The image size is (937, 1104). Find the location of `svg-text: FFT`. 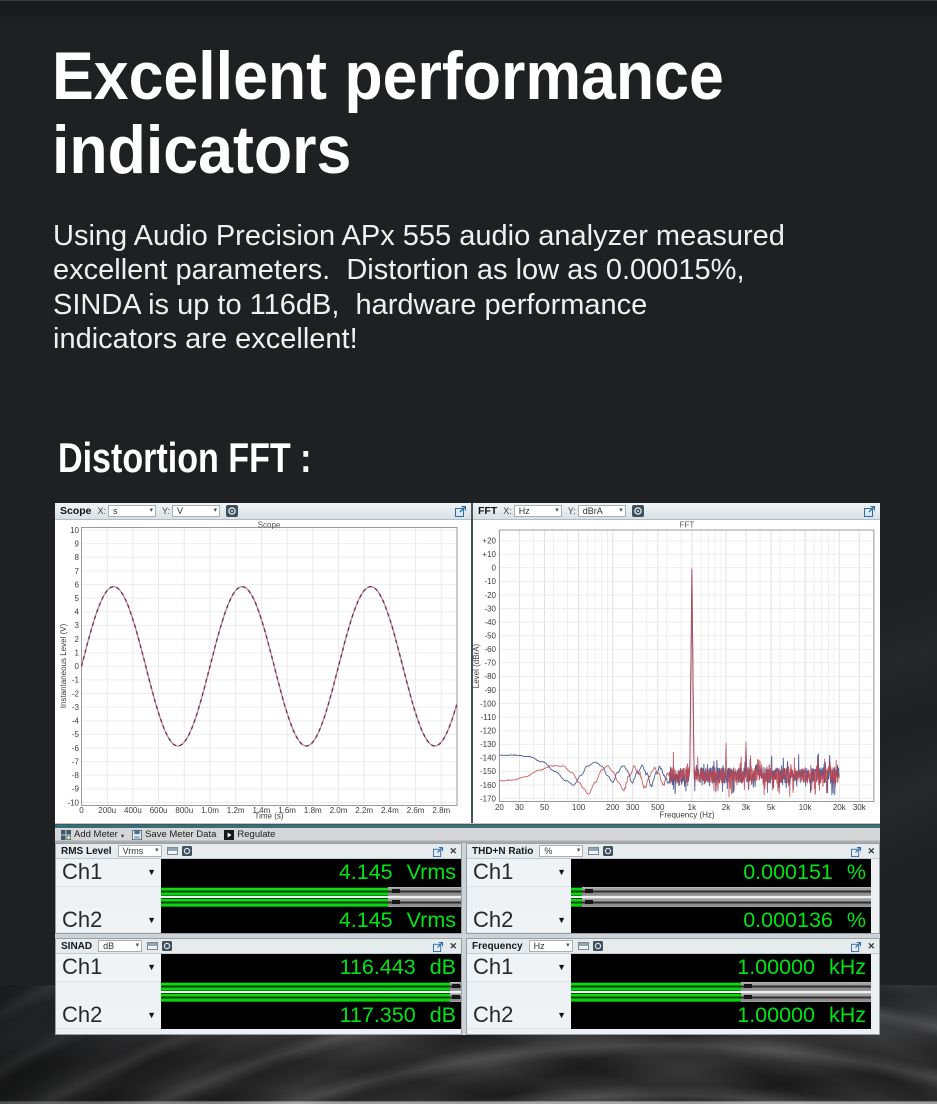

svg-text: FFT is located at coordinates (687, 525).